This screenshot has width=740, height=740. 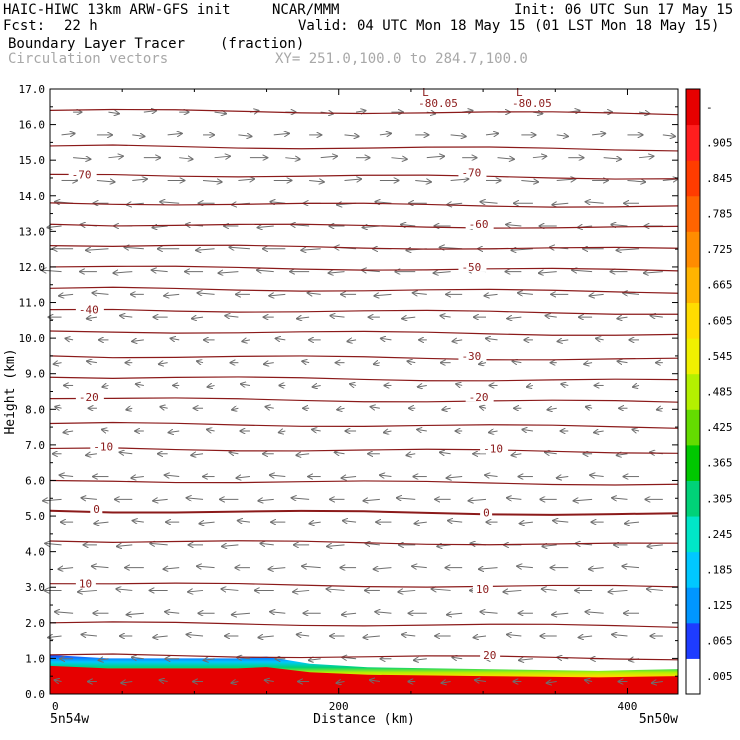 What do you see at coordinates (425, 92) in the screenshot?
I see `low-marker: L` at bounding box center [425, 92].